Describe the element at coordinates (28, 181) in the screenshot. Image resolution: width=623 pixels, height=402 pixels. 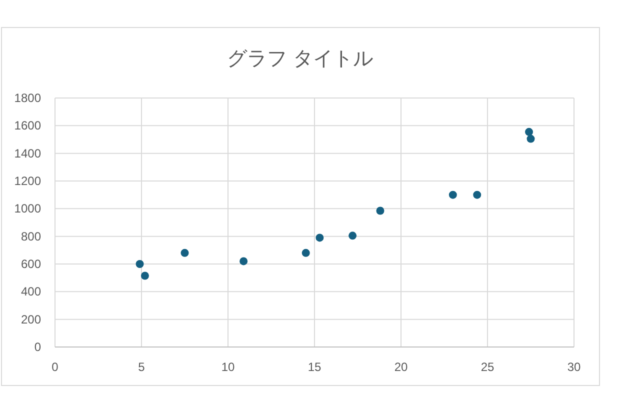
I see `y-tick-label: 1200` at that location.